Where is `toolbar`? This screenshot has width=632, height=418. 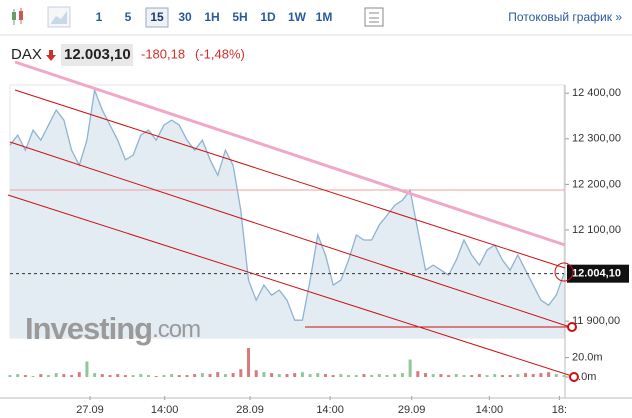 toolbar is located at coordinates (316, 17).